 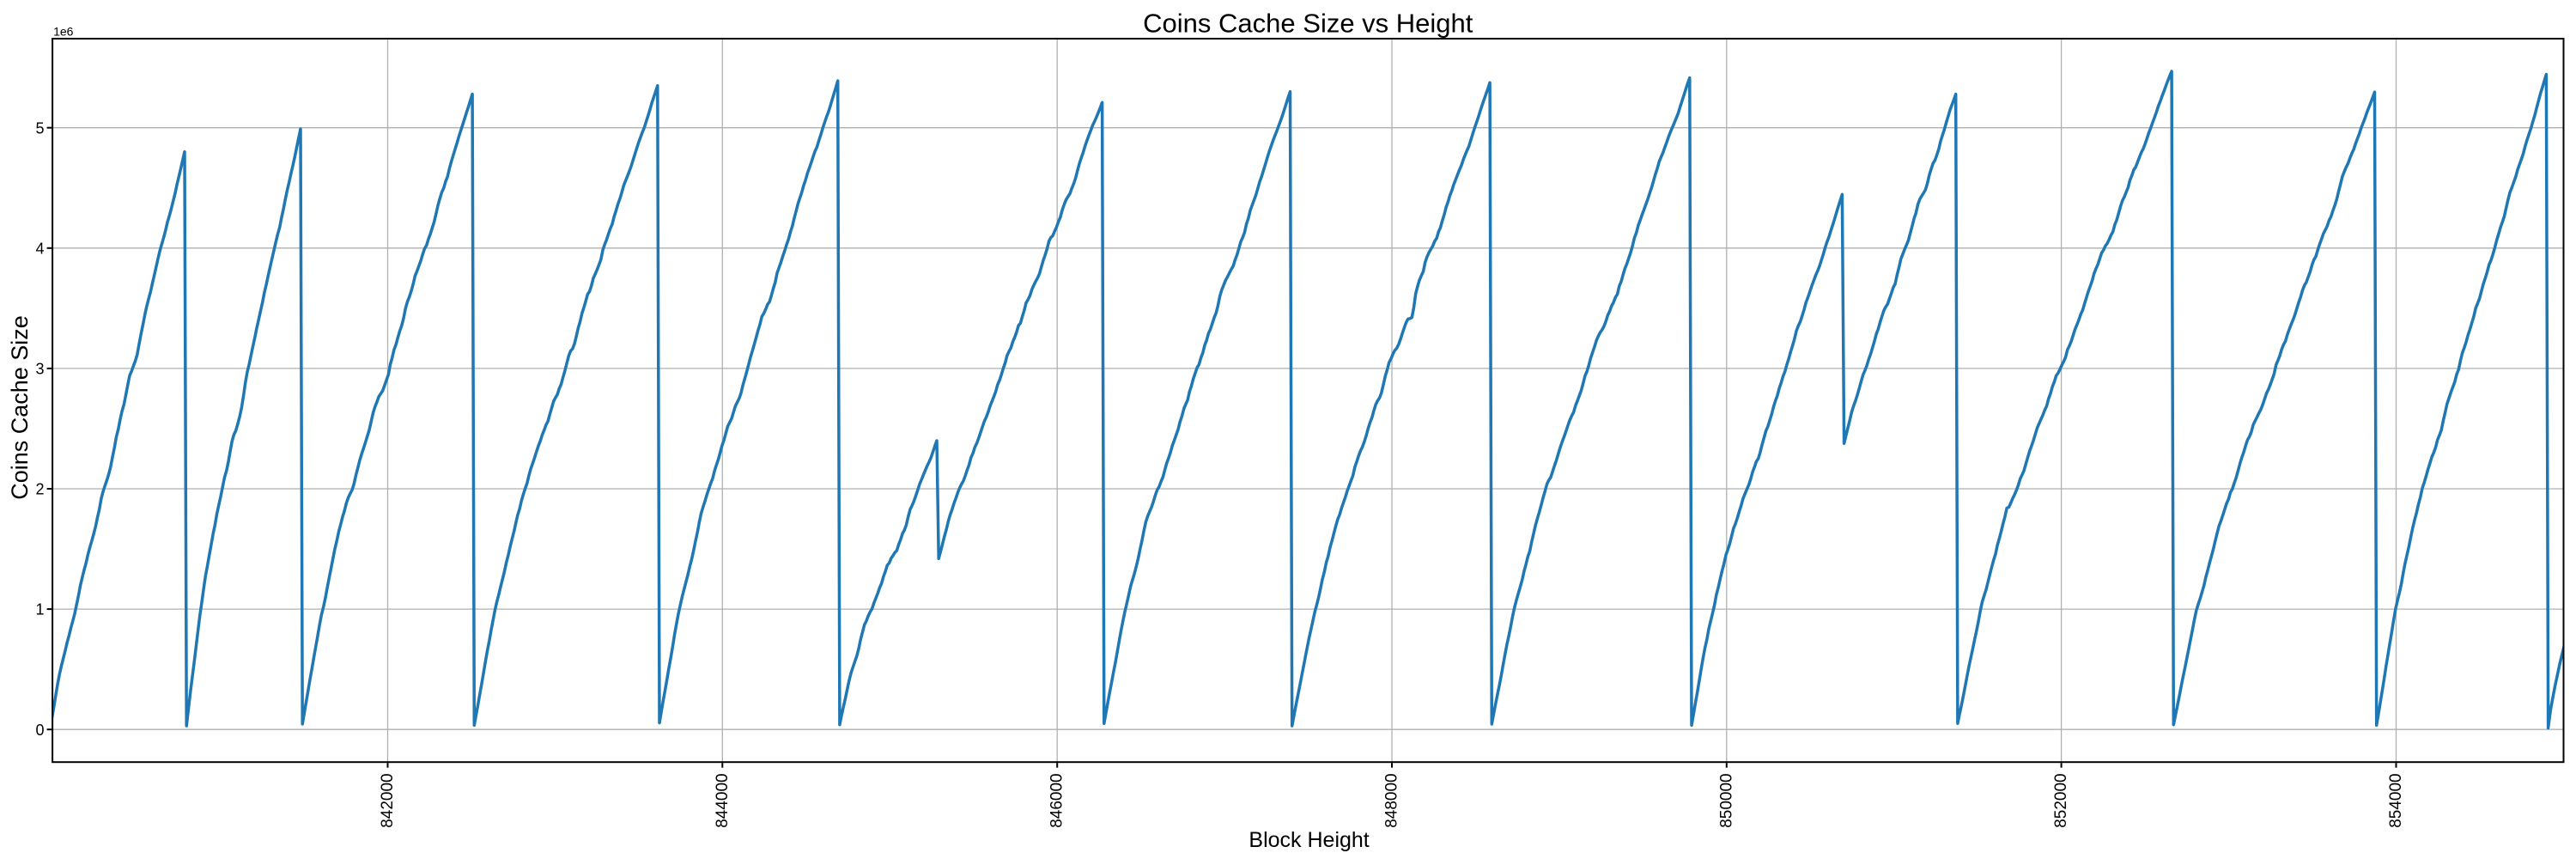 I want to click on svg-text: 4, so click(x=40, y=249).